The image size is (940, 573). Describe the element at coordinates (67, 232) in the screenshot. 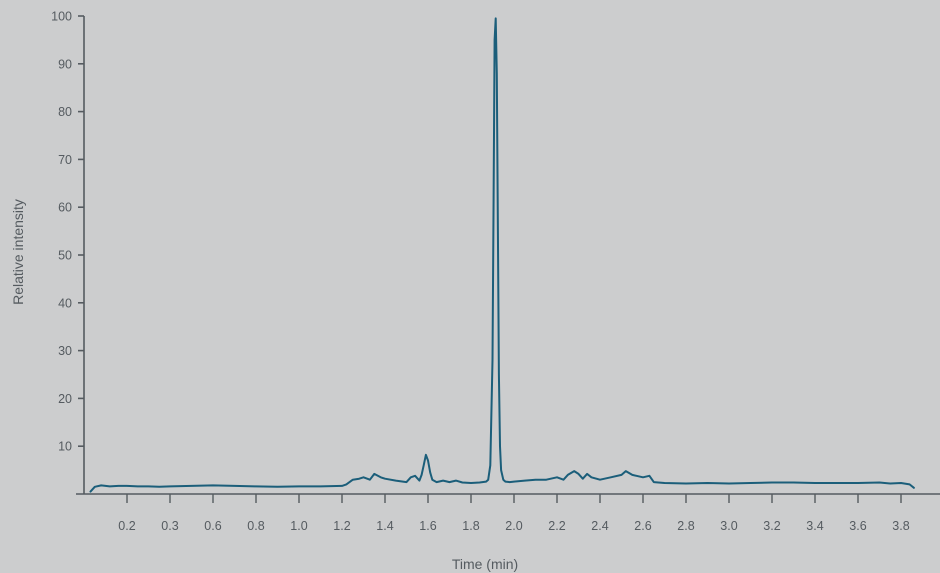

I see `y-ticks: 10 20 30 40 50 60 70 80 90 100` at that location.